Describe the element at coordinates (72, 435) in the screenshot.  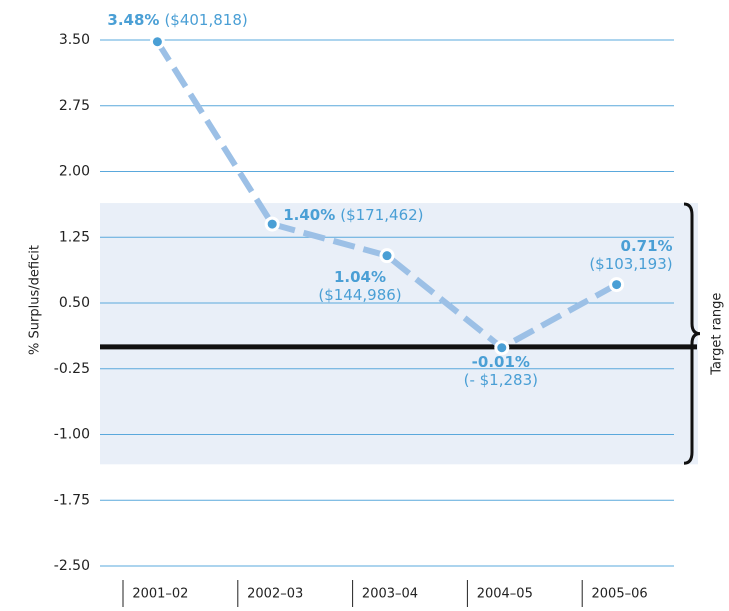
I see `y-tick-label: -1.00` at that location.